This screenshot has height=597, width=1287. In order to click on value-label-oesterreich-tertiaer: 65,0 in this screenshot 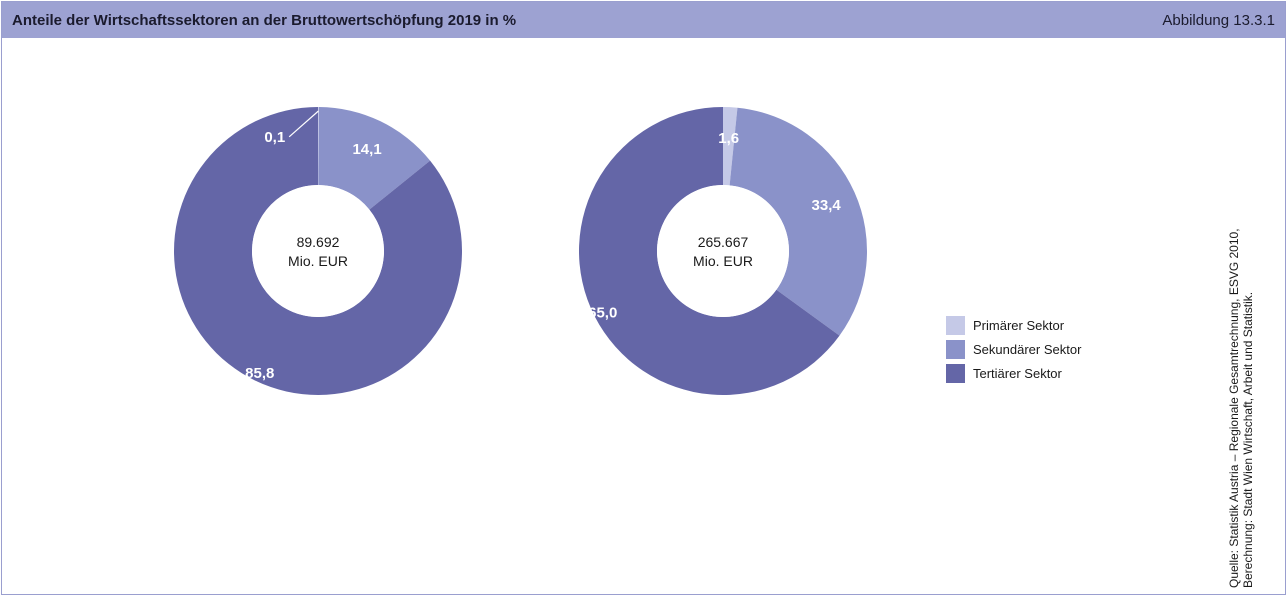, I will do `click(602, 312)`.